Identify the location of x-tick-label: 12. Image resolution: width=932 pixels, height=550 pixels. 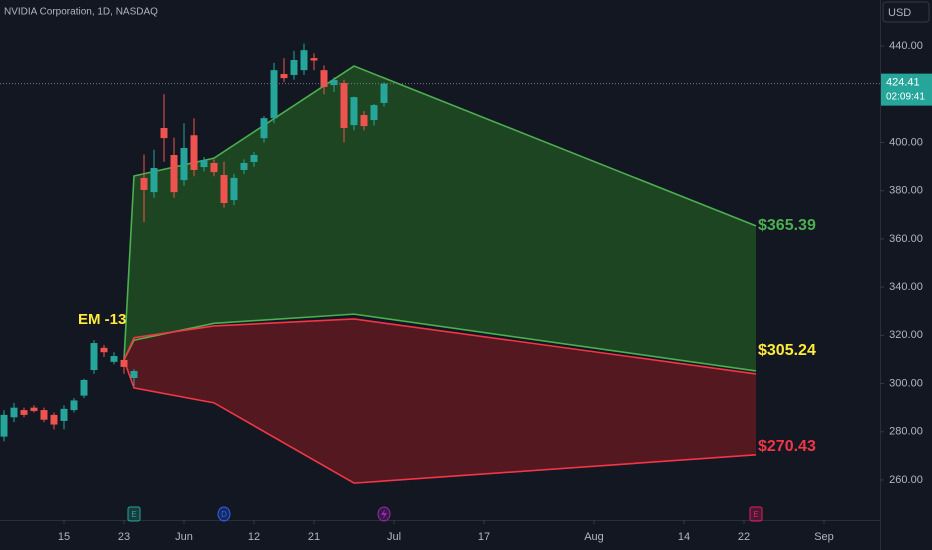
(254, 537).